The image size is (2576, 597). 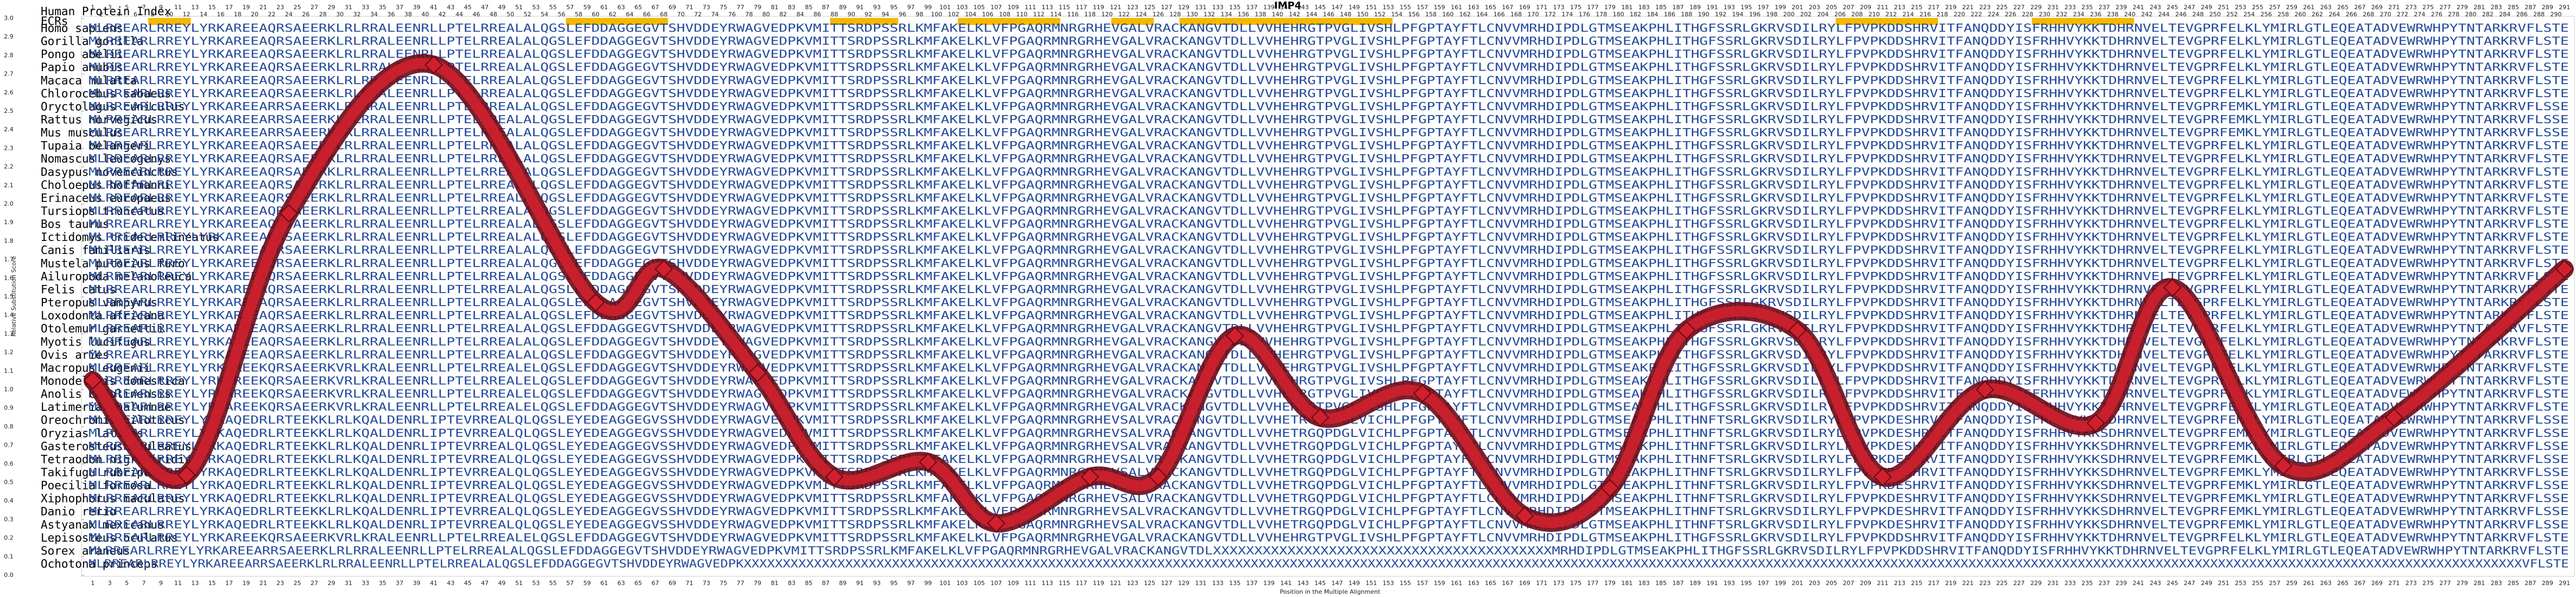 What do you see at coordinates (1882, 7) in the screenshot?
I see `position-label: 211` at bounding box center [1882, 7].